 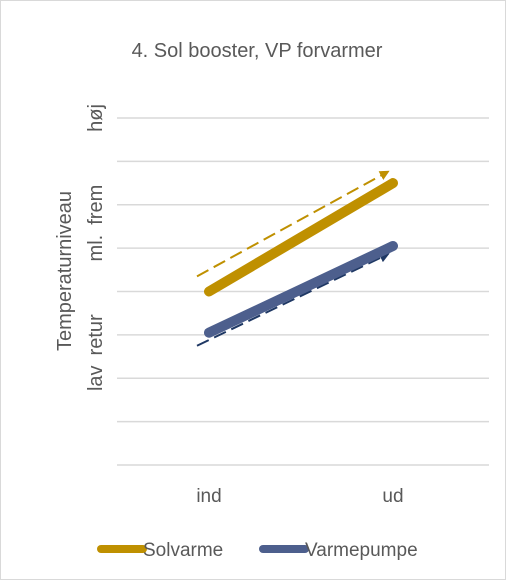 What do you see at coordinates (183, 550) in the screenshot?
I see `legend-label: Solvarme` at bounding box center [183, 550].